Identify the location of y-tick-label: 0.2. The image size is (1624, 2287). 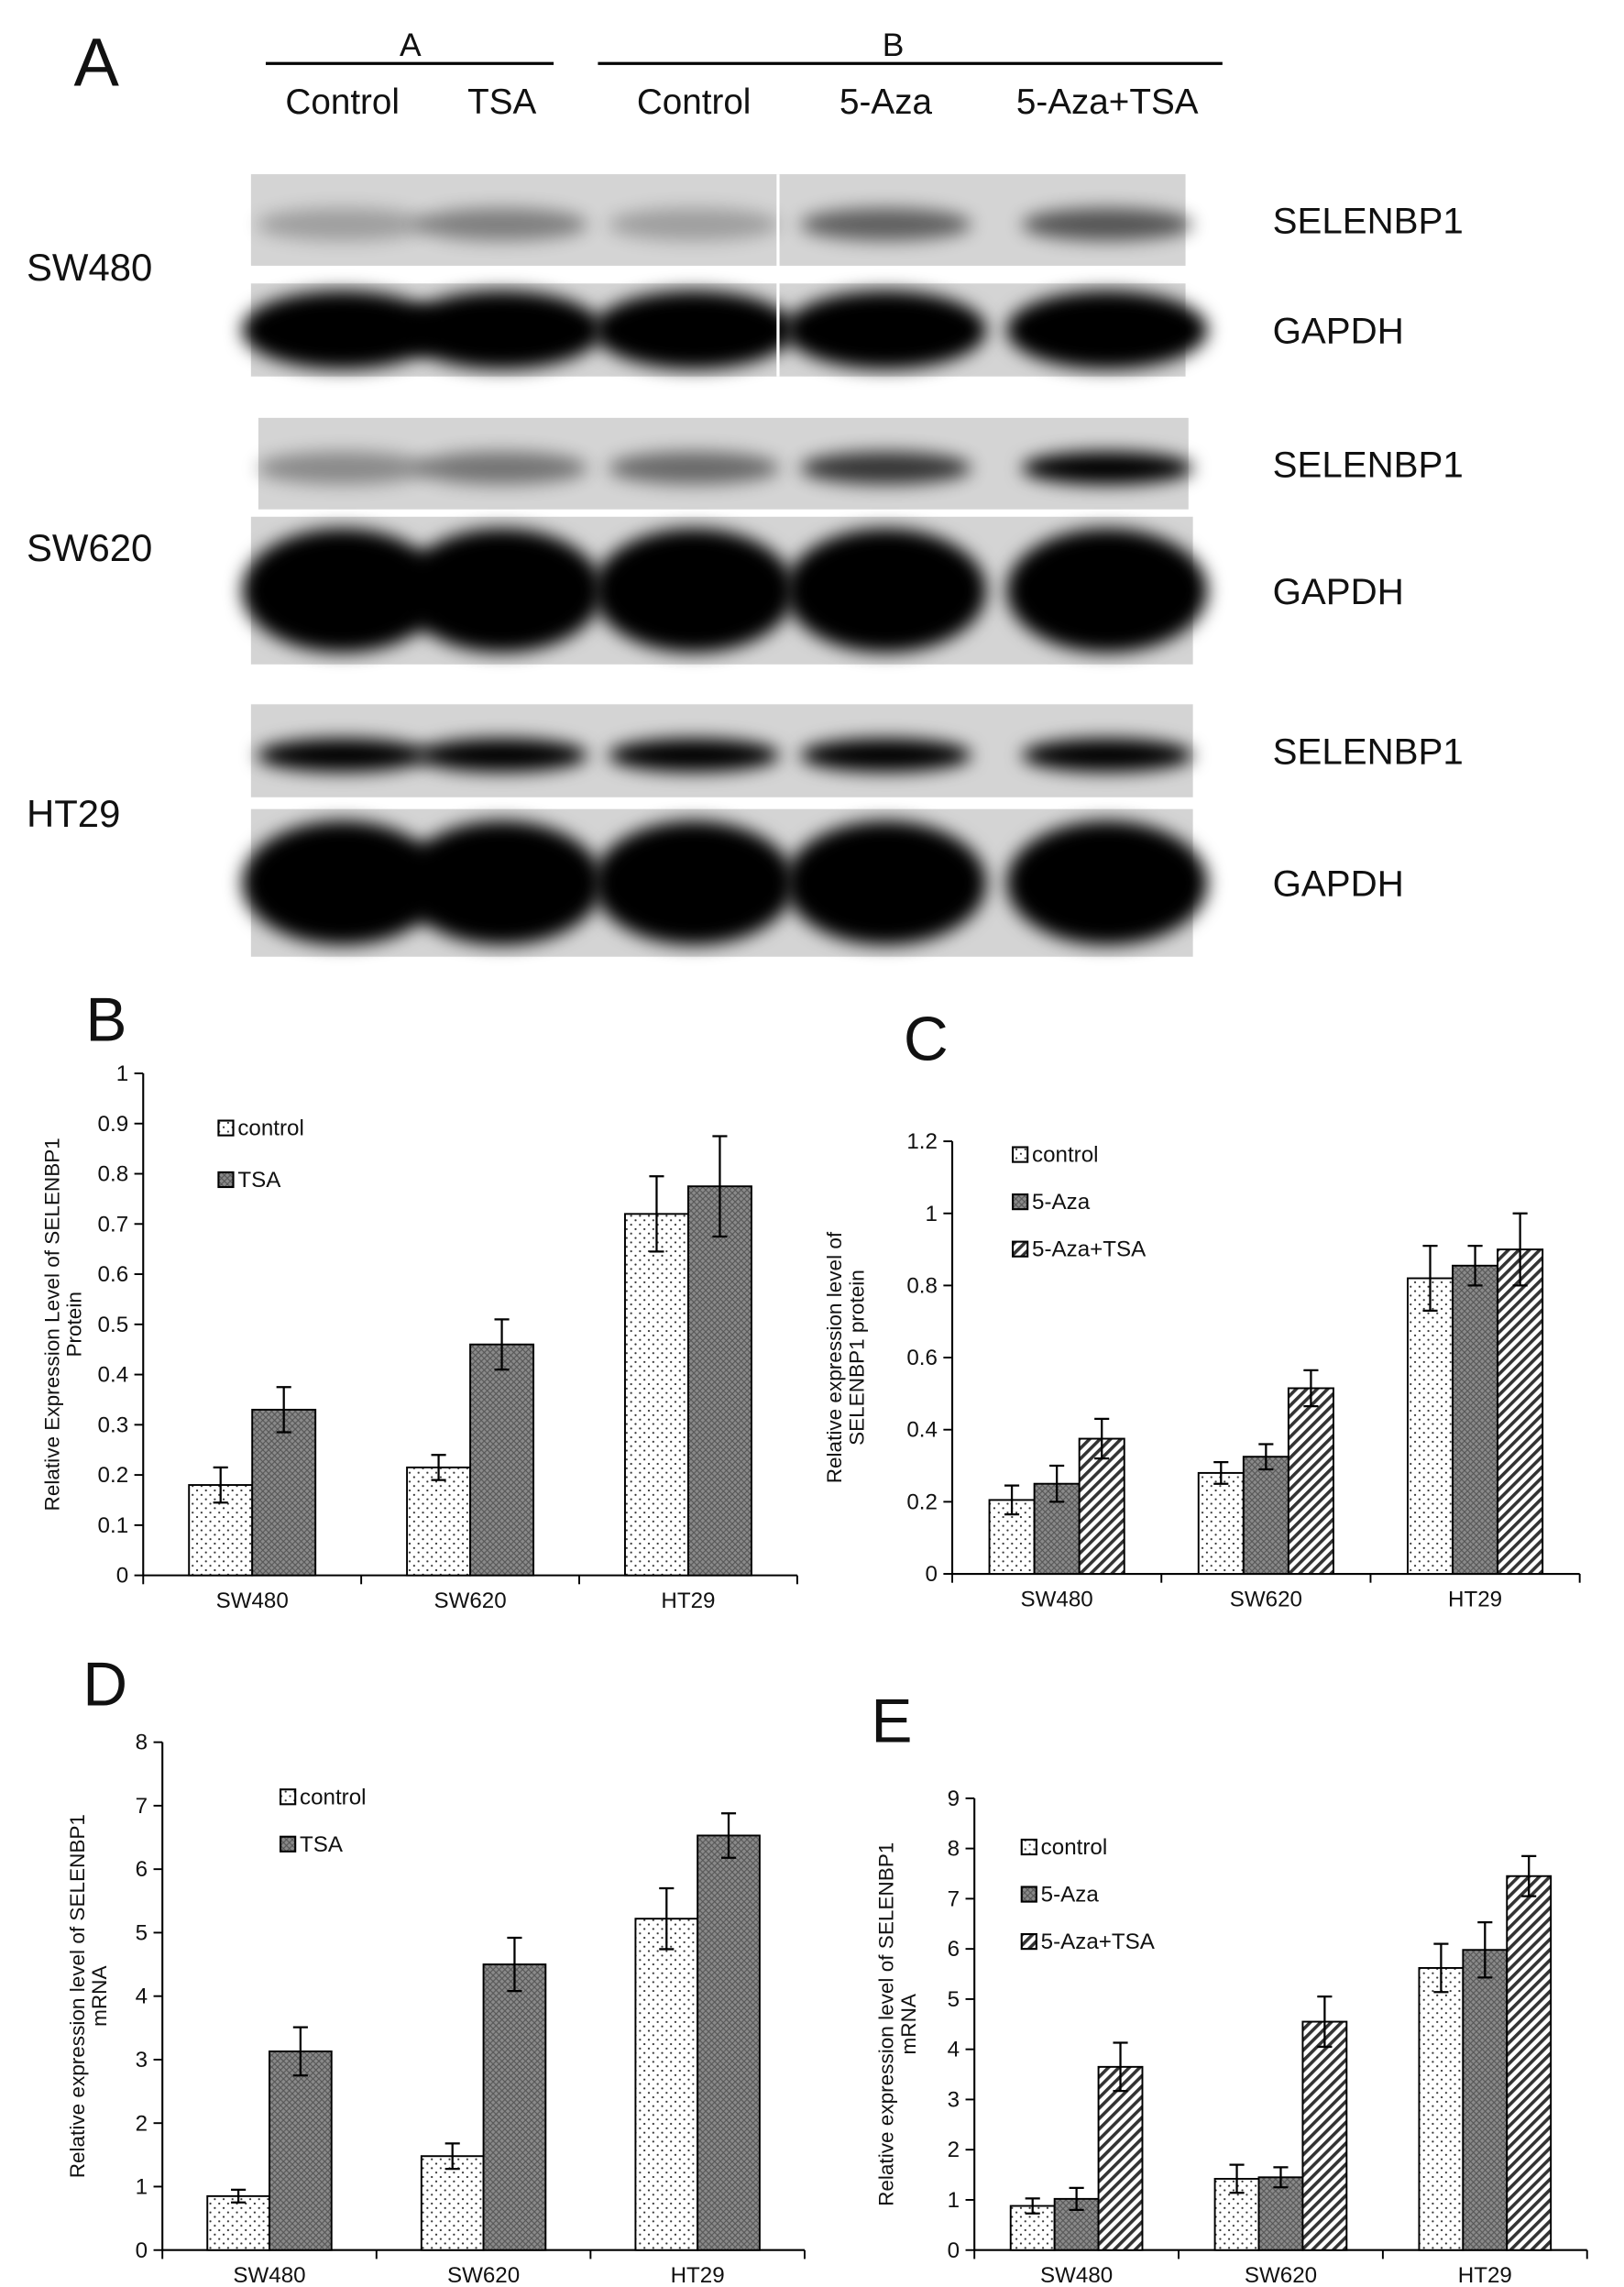
(113, 1475).